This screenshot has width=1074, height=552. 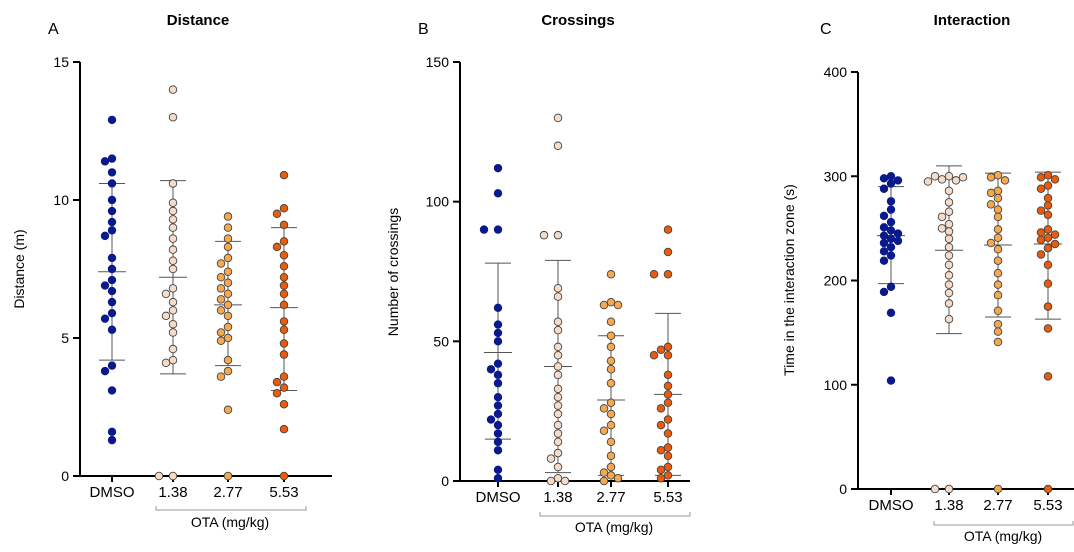 What do you see at coordinates (53, 29) in the screenshot?
I see `panel-letter-a: A` at bounding box center [53, 29].